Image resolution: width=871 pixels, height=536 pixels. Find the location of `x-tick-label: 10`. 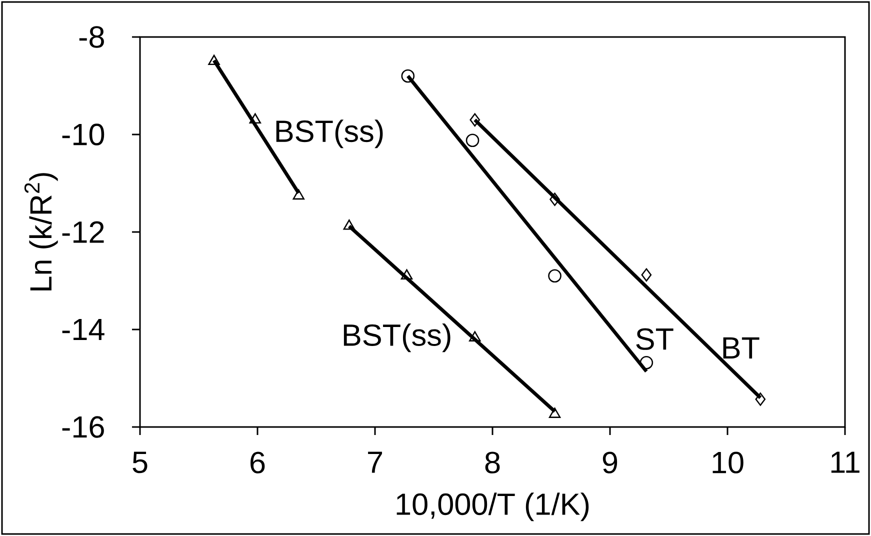

x-tick-label: 10 is located at coordinates (728, 463).